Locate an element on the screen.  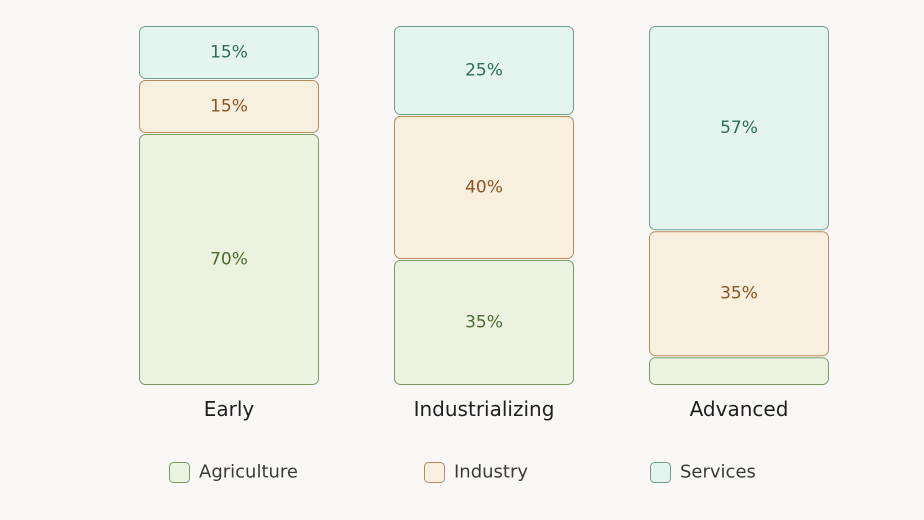
data-label-advanced-services: 57% is located at coordinates (739, 128).